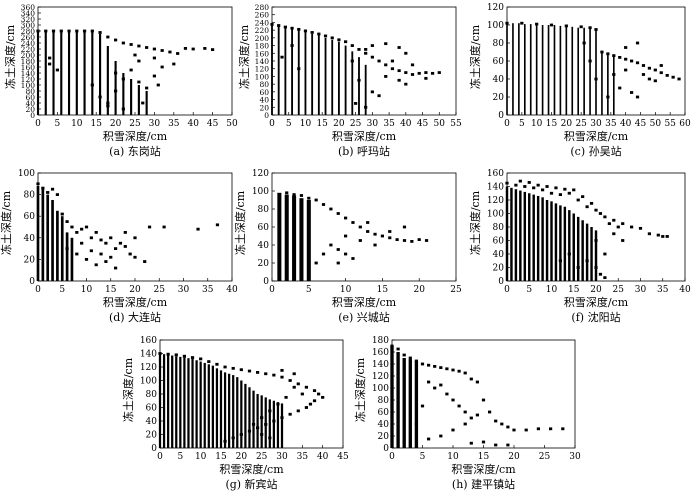 This screenshot has height=499, width=700. I want to click on y-tick-label: 180, so click(262, 46).